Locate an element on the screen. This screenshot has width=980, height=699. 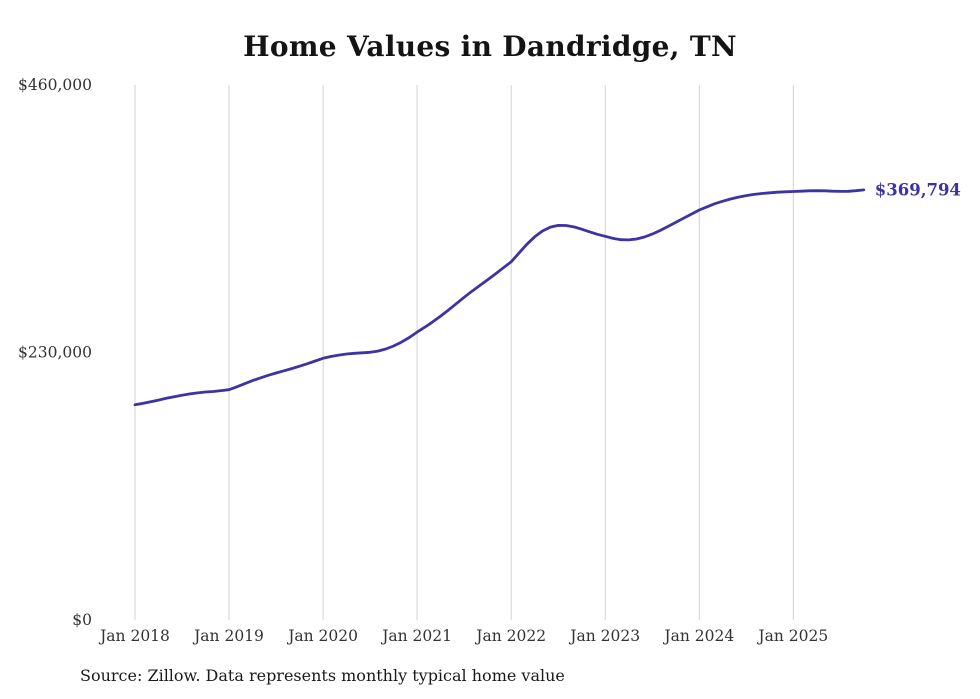
y-axis-label: $0 is located at coordinates (82, 620).